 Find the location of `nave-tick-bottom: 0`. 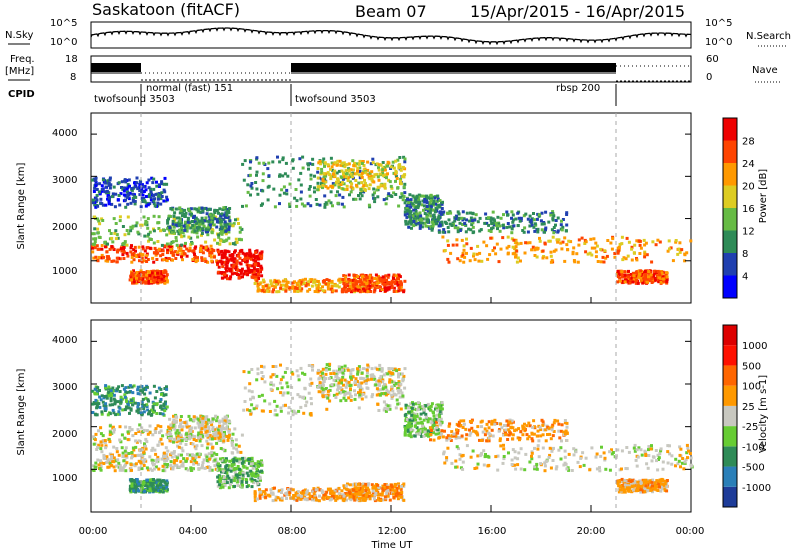

nave-tick-bottom: 0 is located at coordinates (709, 77).